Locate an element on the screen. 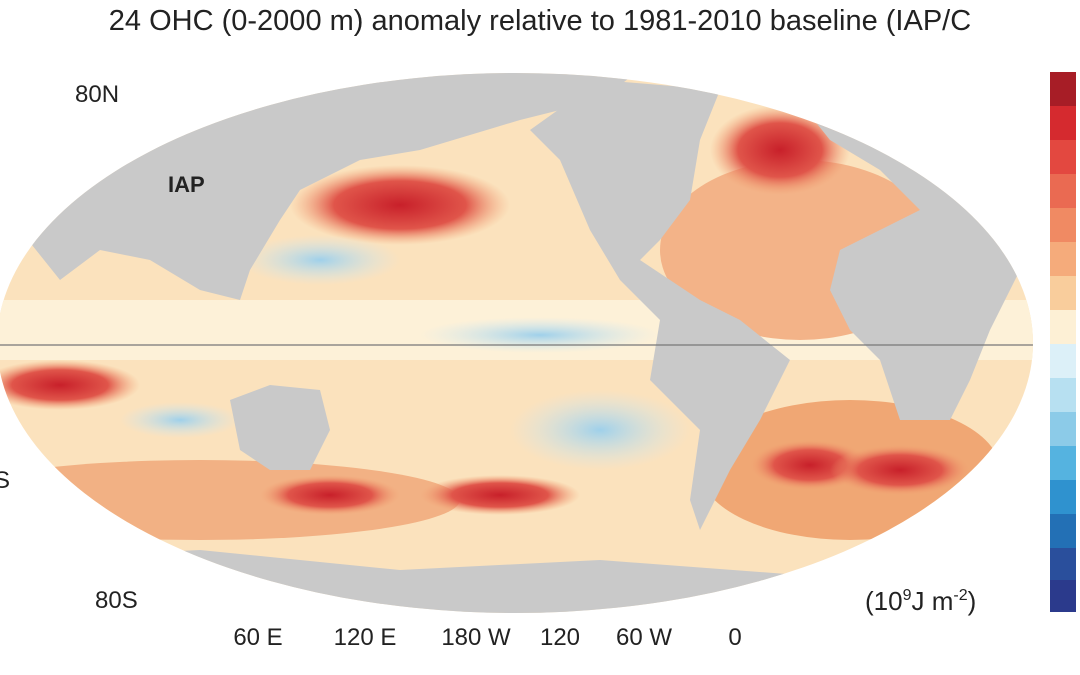 This screenshot has height=675, width=1080. lon-label: 0 is located at coordinates (734, 637).